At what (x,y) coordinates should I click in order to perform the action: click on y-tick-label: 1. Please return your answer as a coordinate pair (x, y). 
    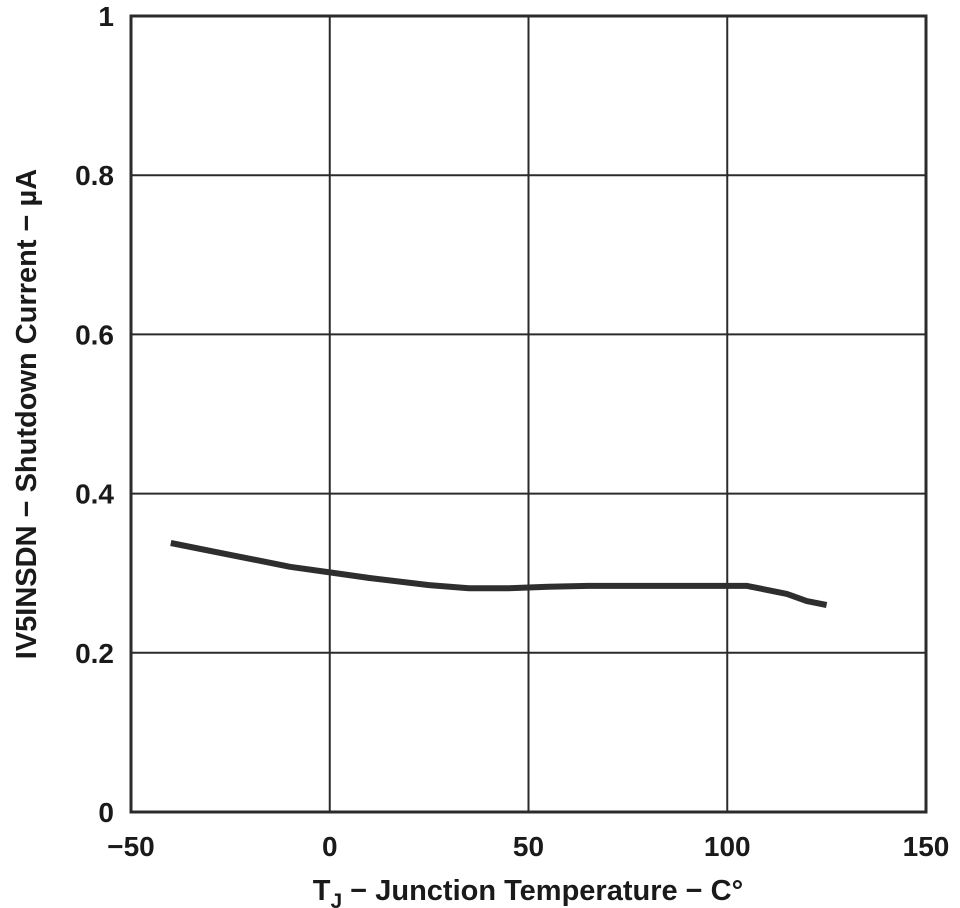
    Looking at the image, I should click on (106, 16).